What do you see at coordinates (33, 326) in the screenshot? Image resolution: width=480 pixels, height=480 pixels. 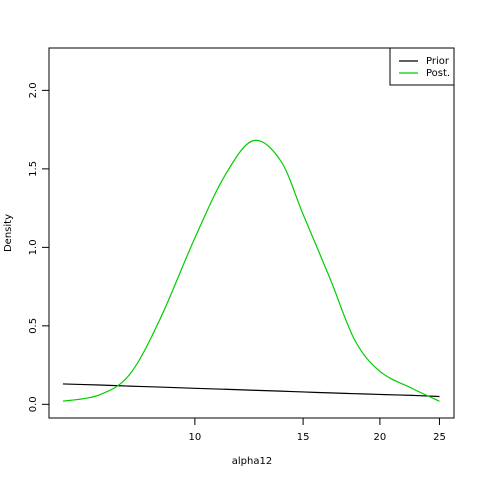 I see `y-tick-label: 0.5` at bounding box center [33, 326].